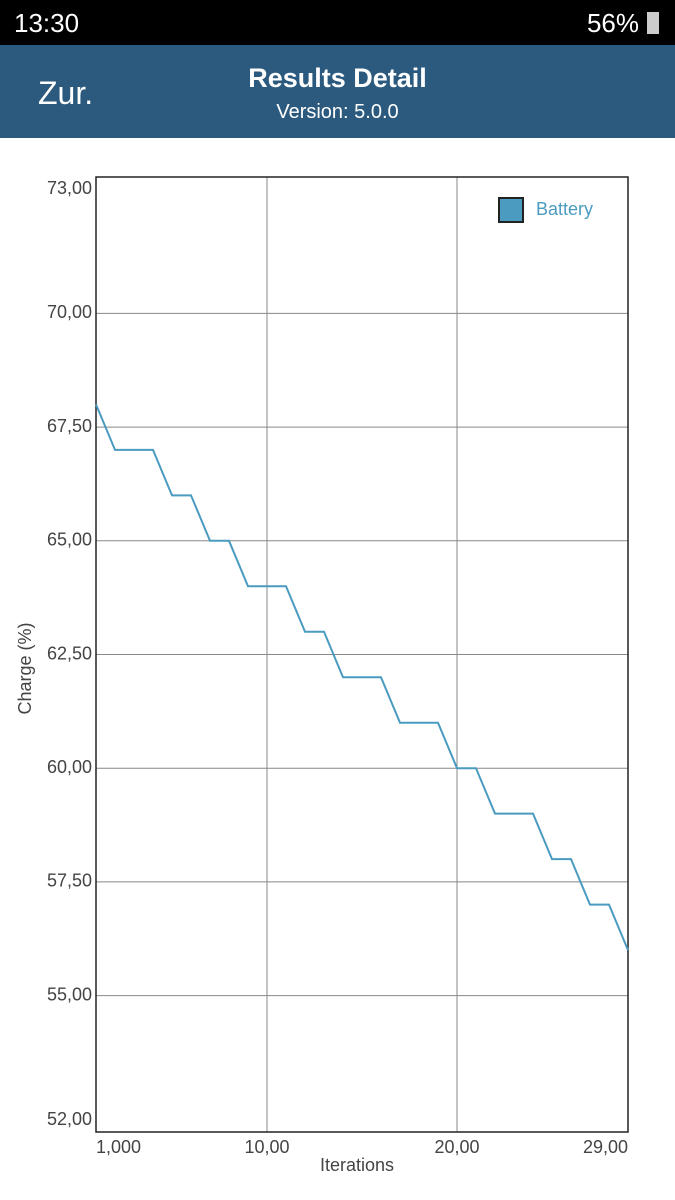  Describe the element at coordinates (564, 209) in the screenshot. I see `legend-label: Battery` at that location.